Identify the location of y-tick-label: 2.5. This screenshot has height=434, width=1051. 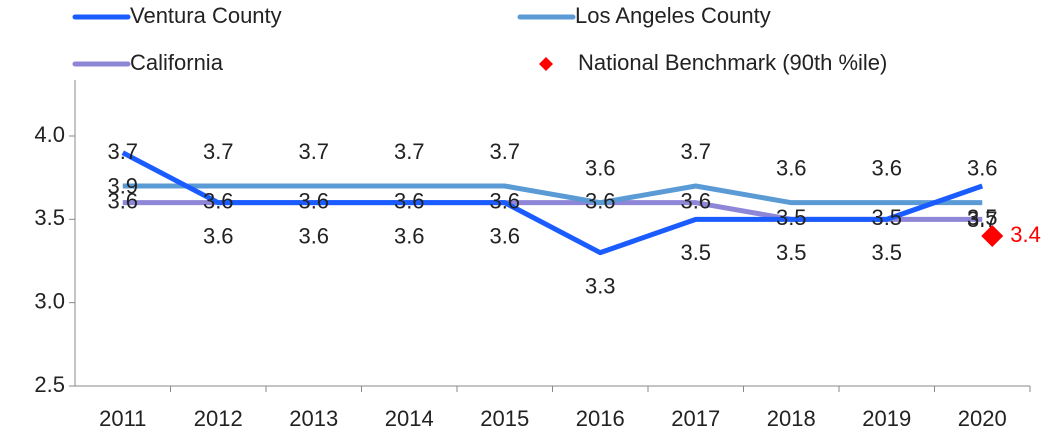
(49, 384).